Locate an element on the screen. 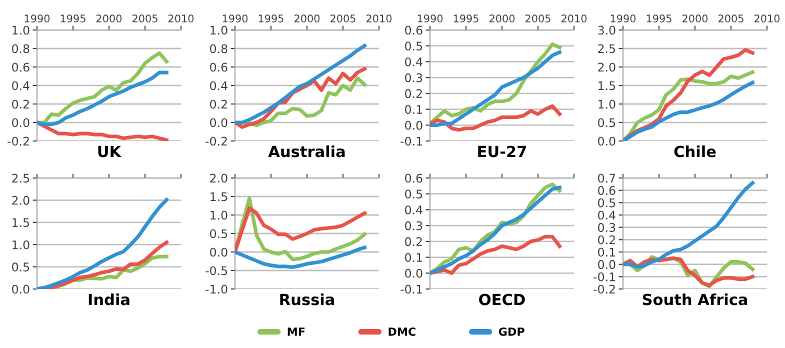  text: Russia is located at coordinates (307, 299).